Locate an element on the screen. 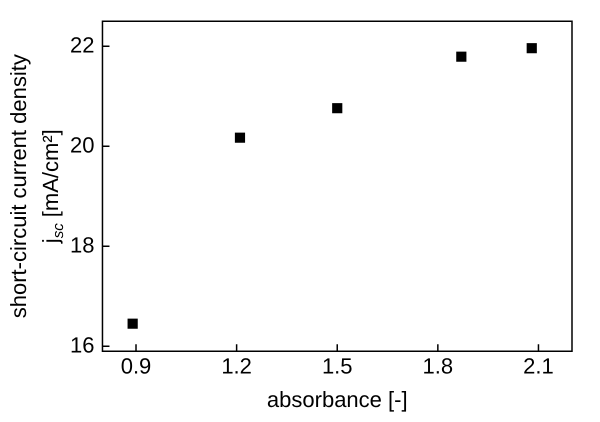  y-tick-label: 20 is located at coordinates (82, 145).